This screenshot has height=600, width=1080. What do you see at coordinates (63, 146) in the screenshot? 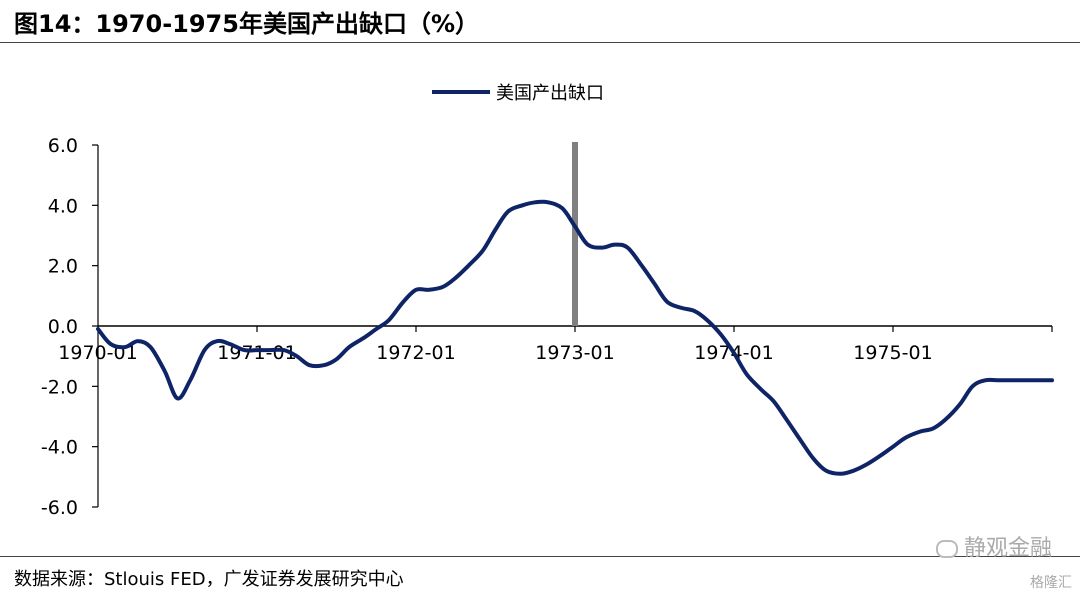
I see `y-tick-label: 6.0` at bounding box center [63, 146].